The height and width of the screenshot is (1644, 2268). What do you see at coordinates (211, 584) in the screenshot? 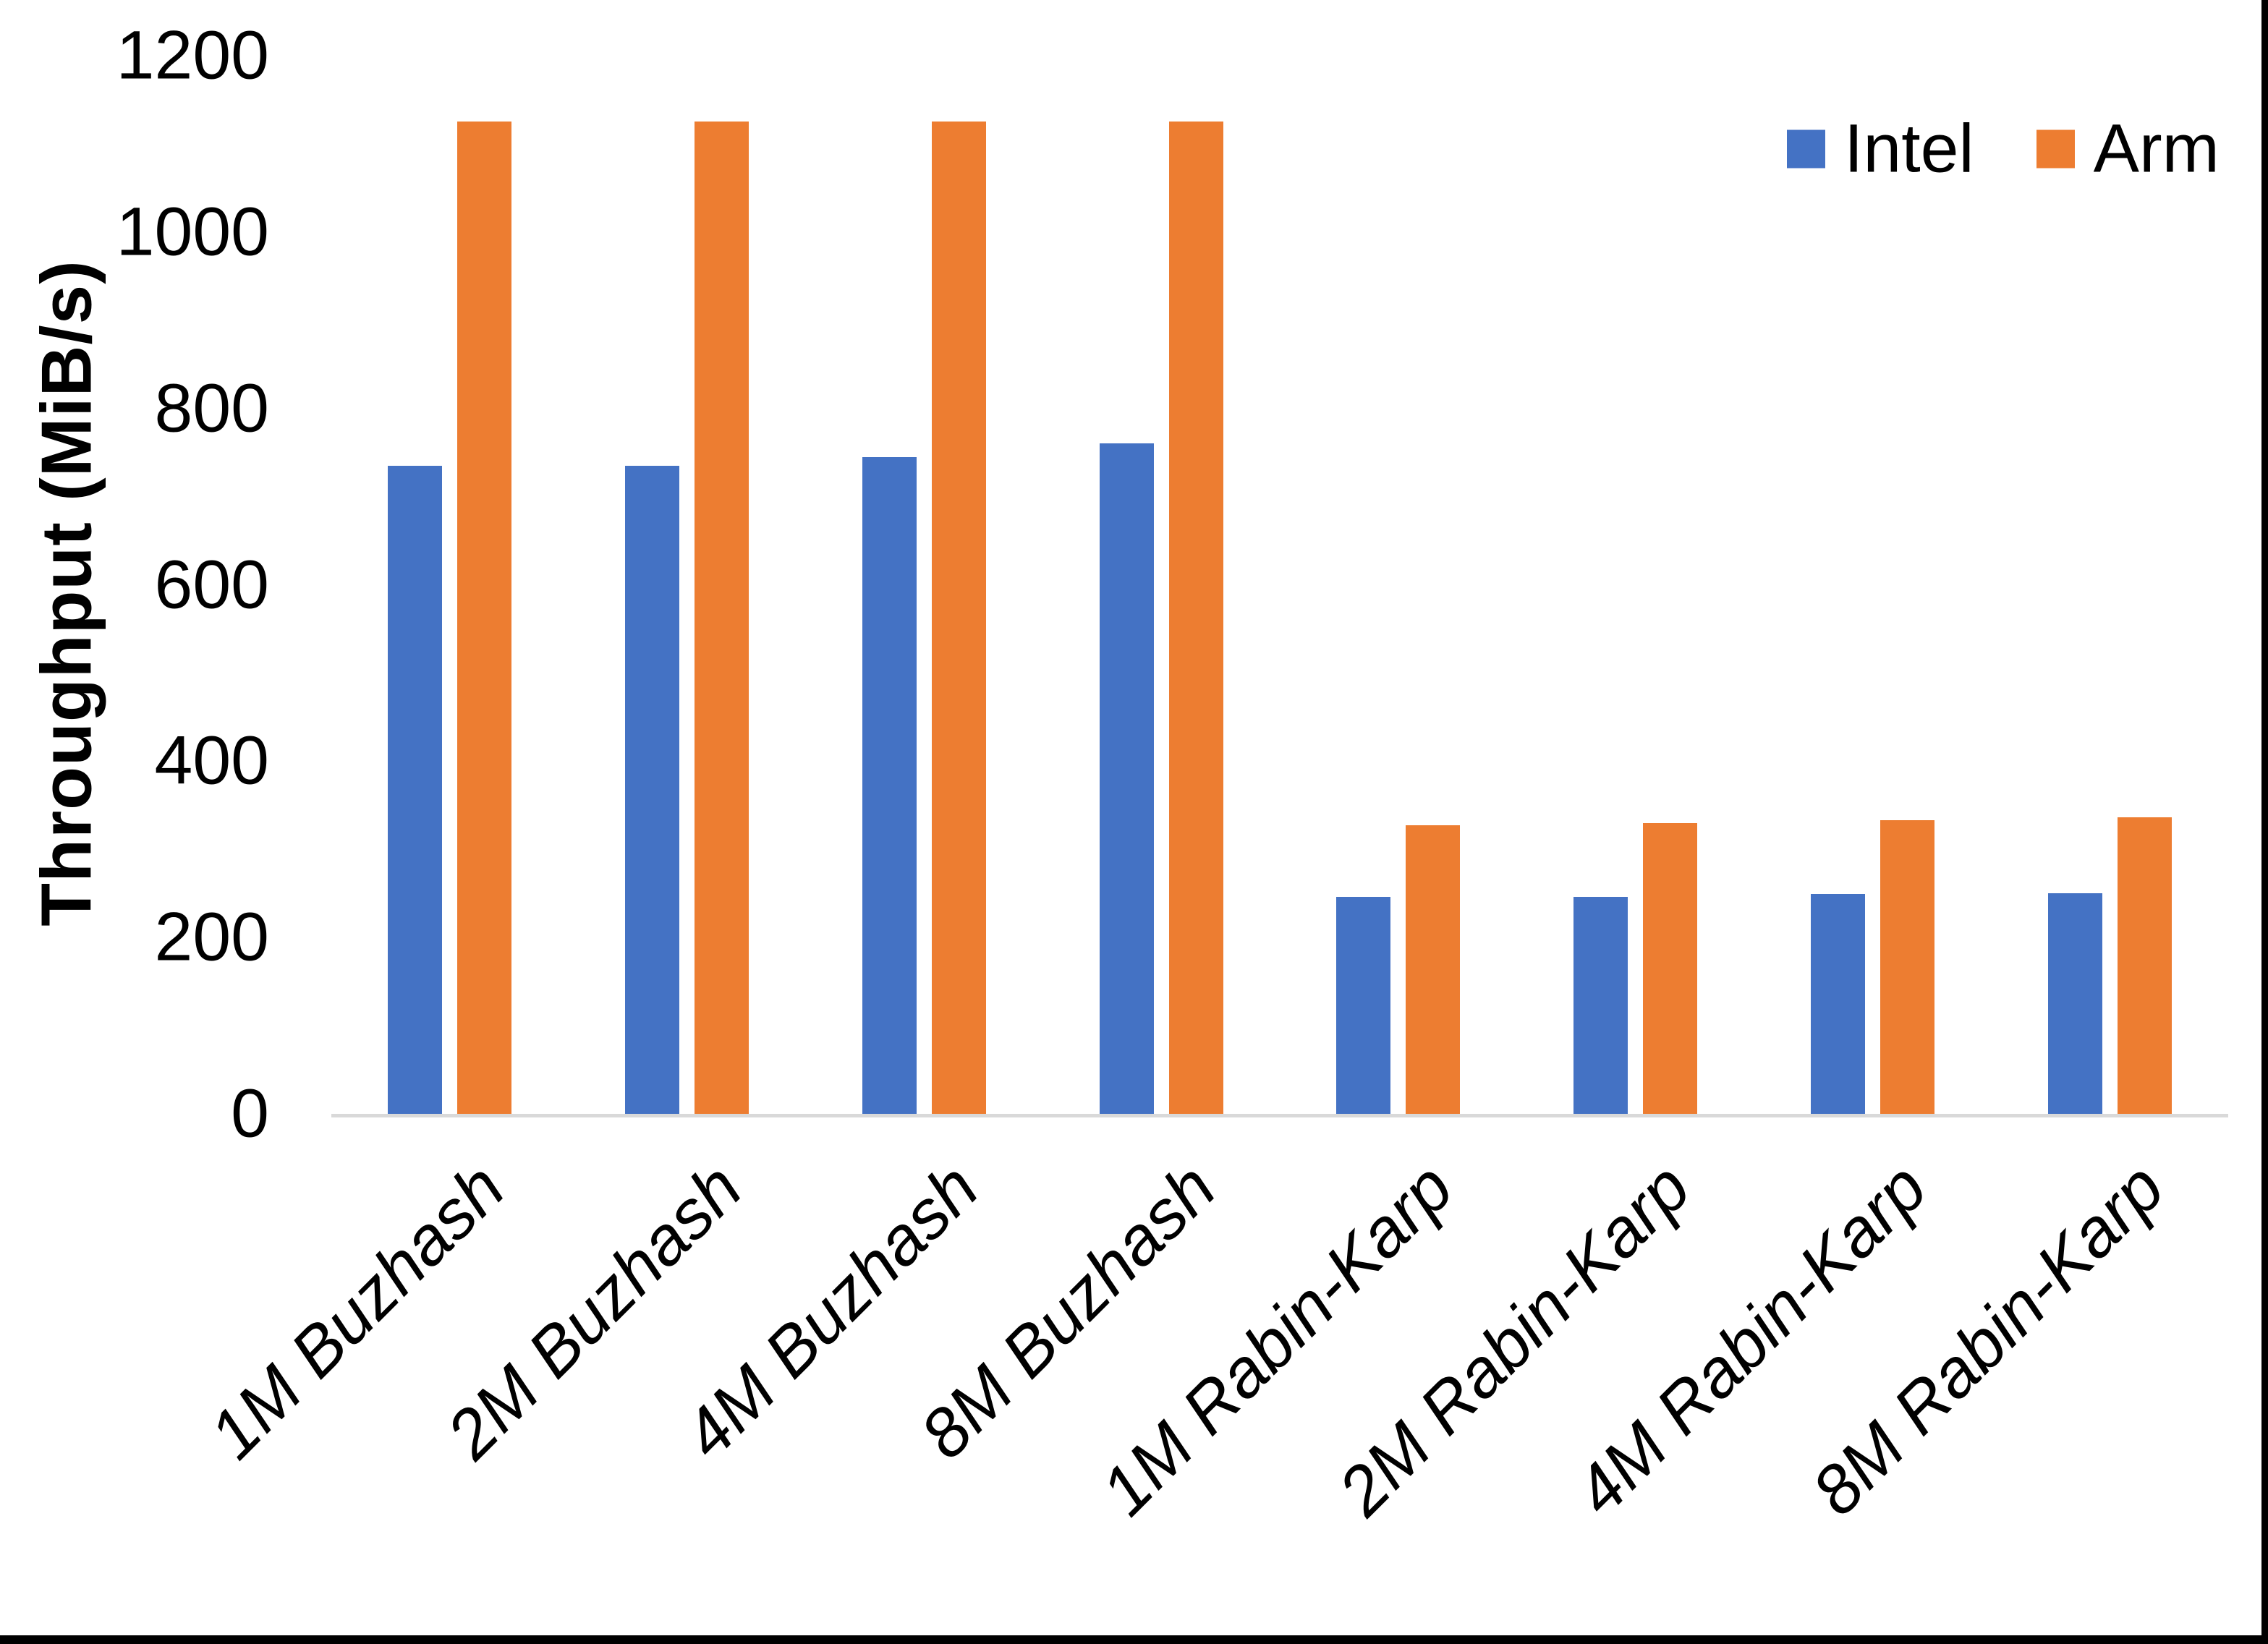
I see `y-tick-label-600: 600` at bounding box center [211, 584].